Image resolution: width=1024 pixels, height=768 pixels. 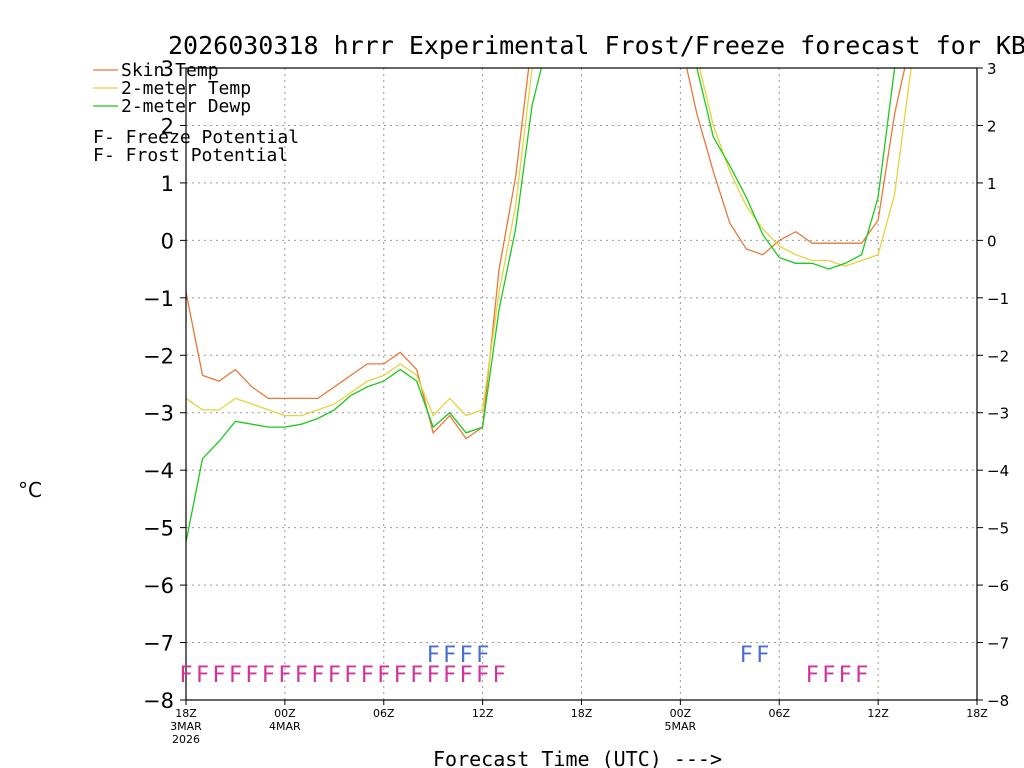 I want to click on y-tick-label: 0, so click(x=167, y=241).